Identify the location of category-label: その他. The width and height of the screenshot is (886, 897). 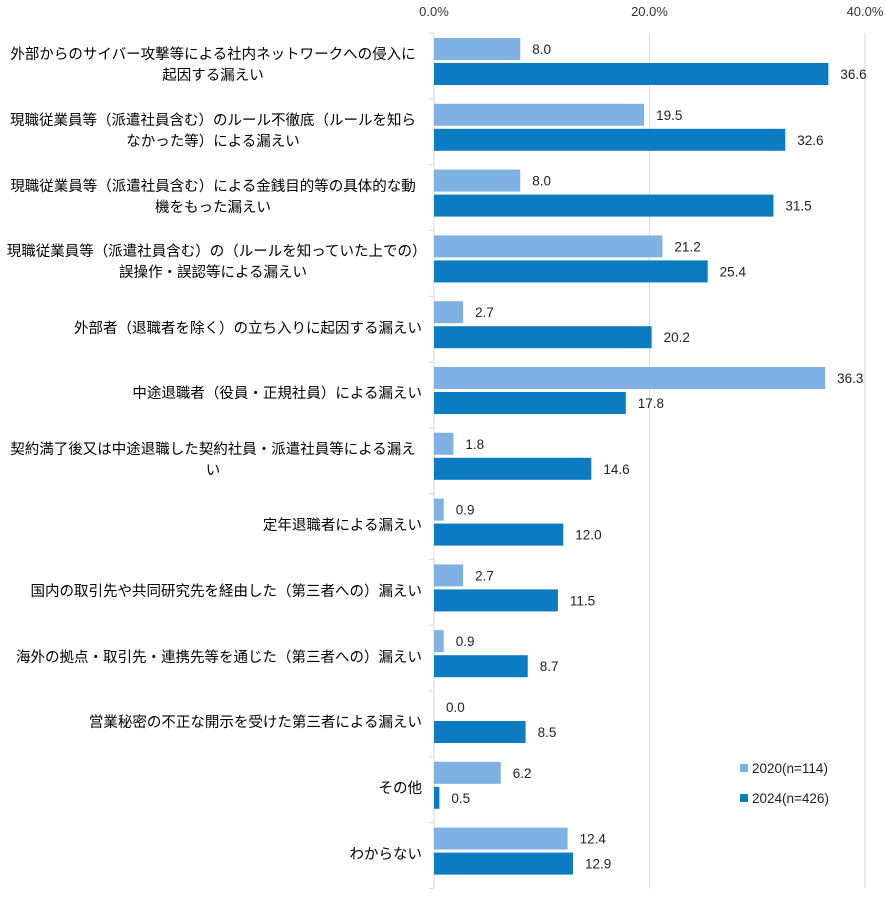
(211, 789).